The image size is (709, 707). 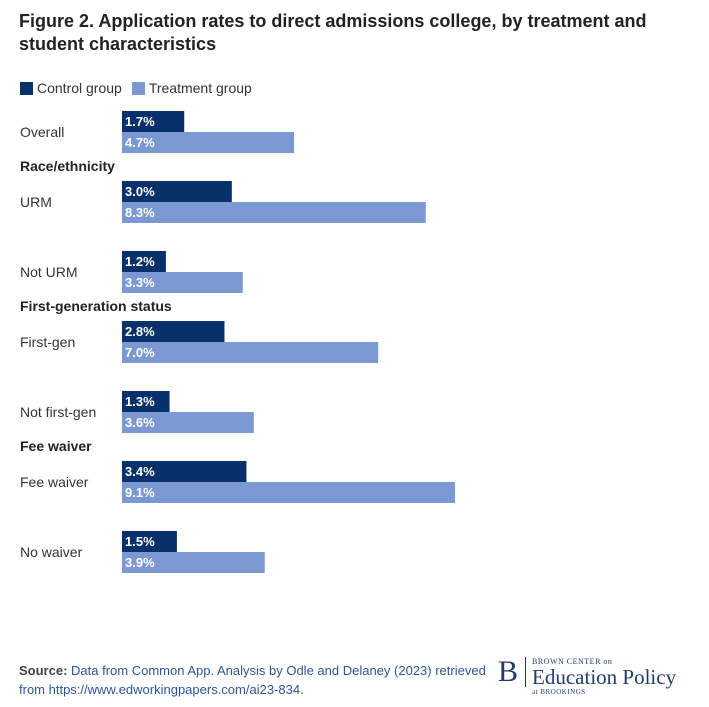 What do you see at coordinates (274, 212) in the screenshot?
I see `bar-treatment-urm` at bounding box center [274, 212].